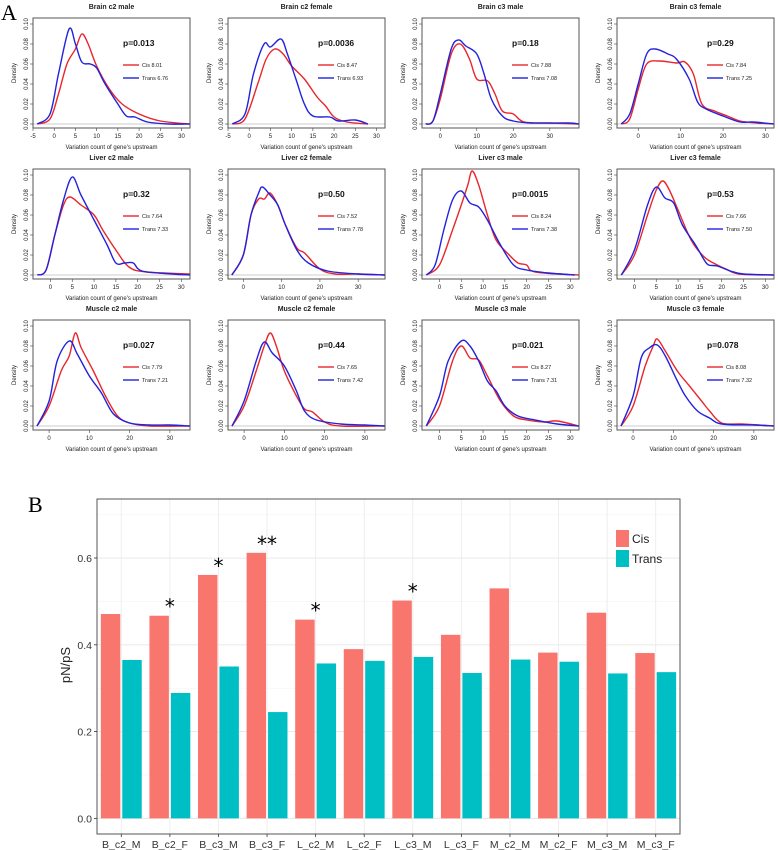 The width and height of the screenshot is (778, 850). I want to click on x-tick-label: 30, so click(570, 288).